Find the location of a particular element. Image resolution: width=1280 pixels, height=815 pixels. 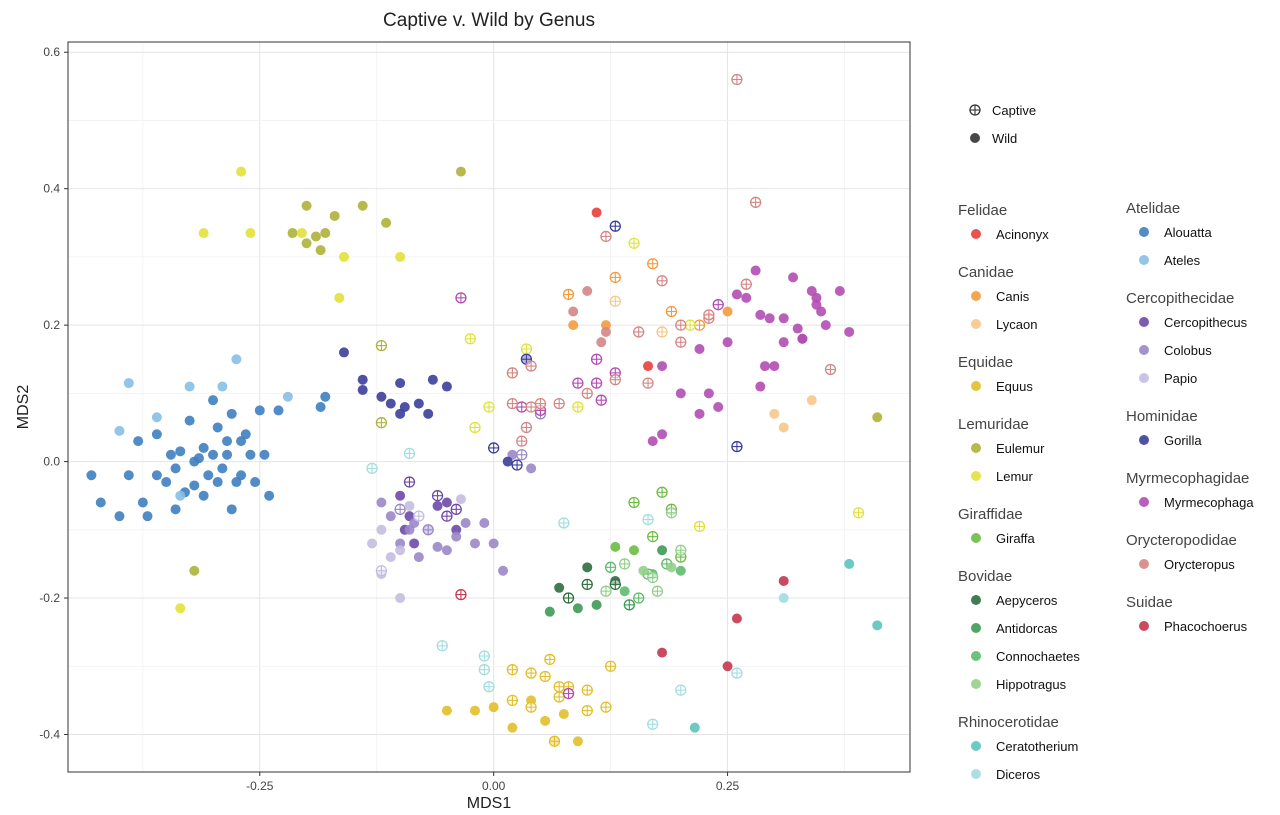

legend-family-heading: Suidae is located at coordinates (1149, 602).